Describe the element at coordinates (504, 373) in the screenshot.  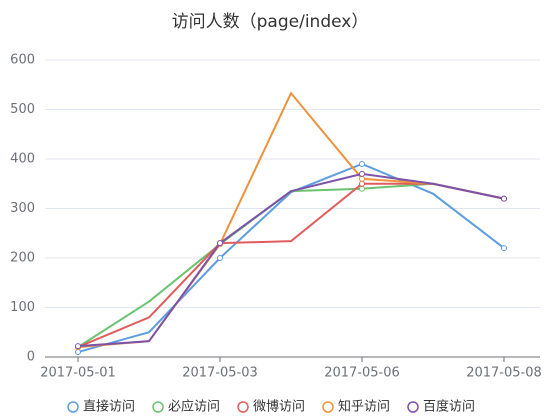
I see `x-tick-label: 2017-05-08` at that location.